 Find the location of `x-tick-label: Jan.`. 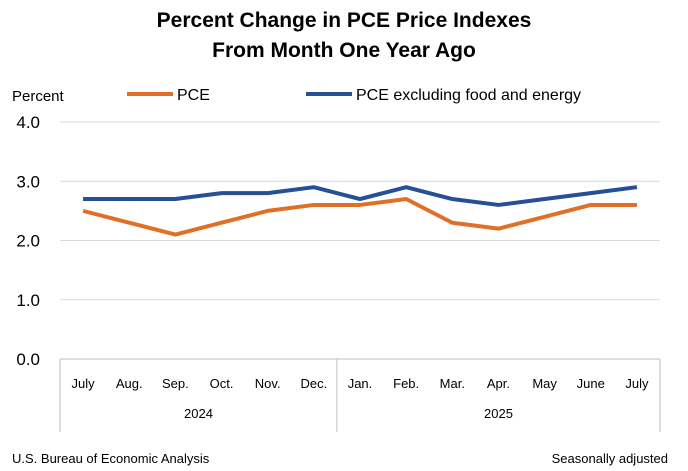

x-tick-label: Jan. is located at coordinates (360, 383).